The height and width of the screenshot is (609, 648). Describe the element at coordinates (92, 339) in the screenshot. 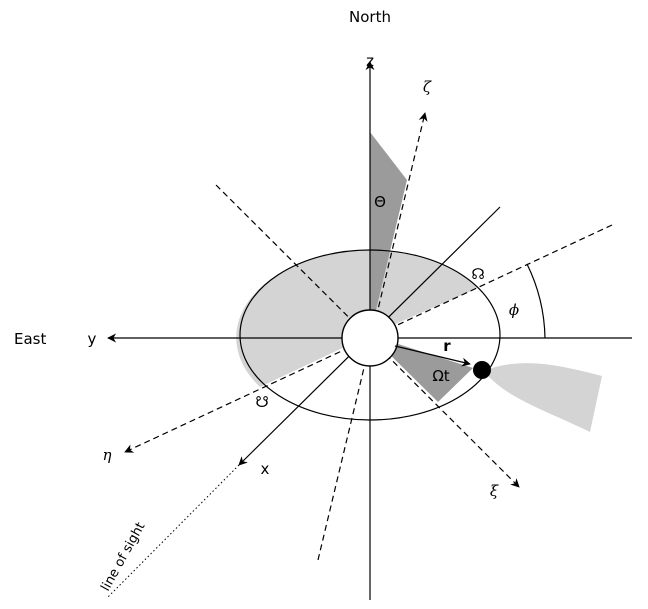

I see `y-axis-label: y` at that location.